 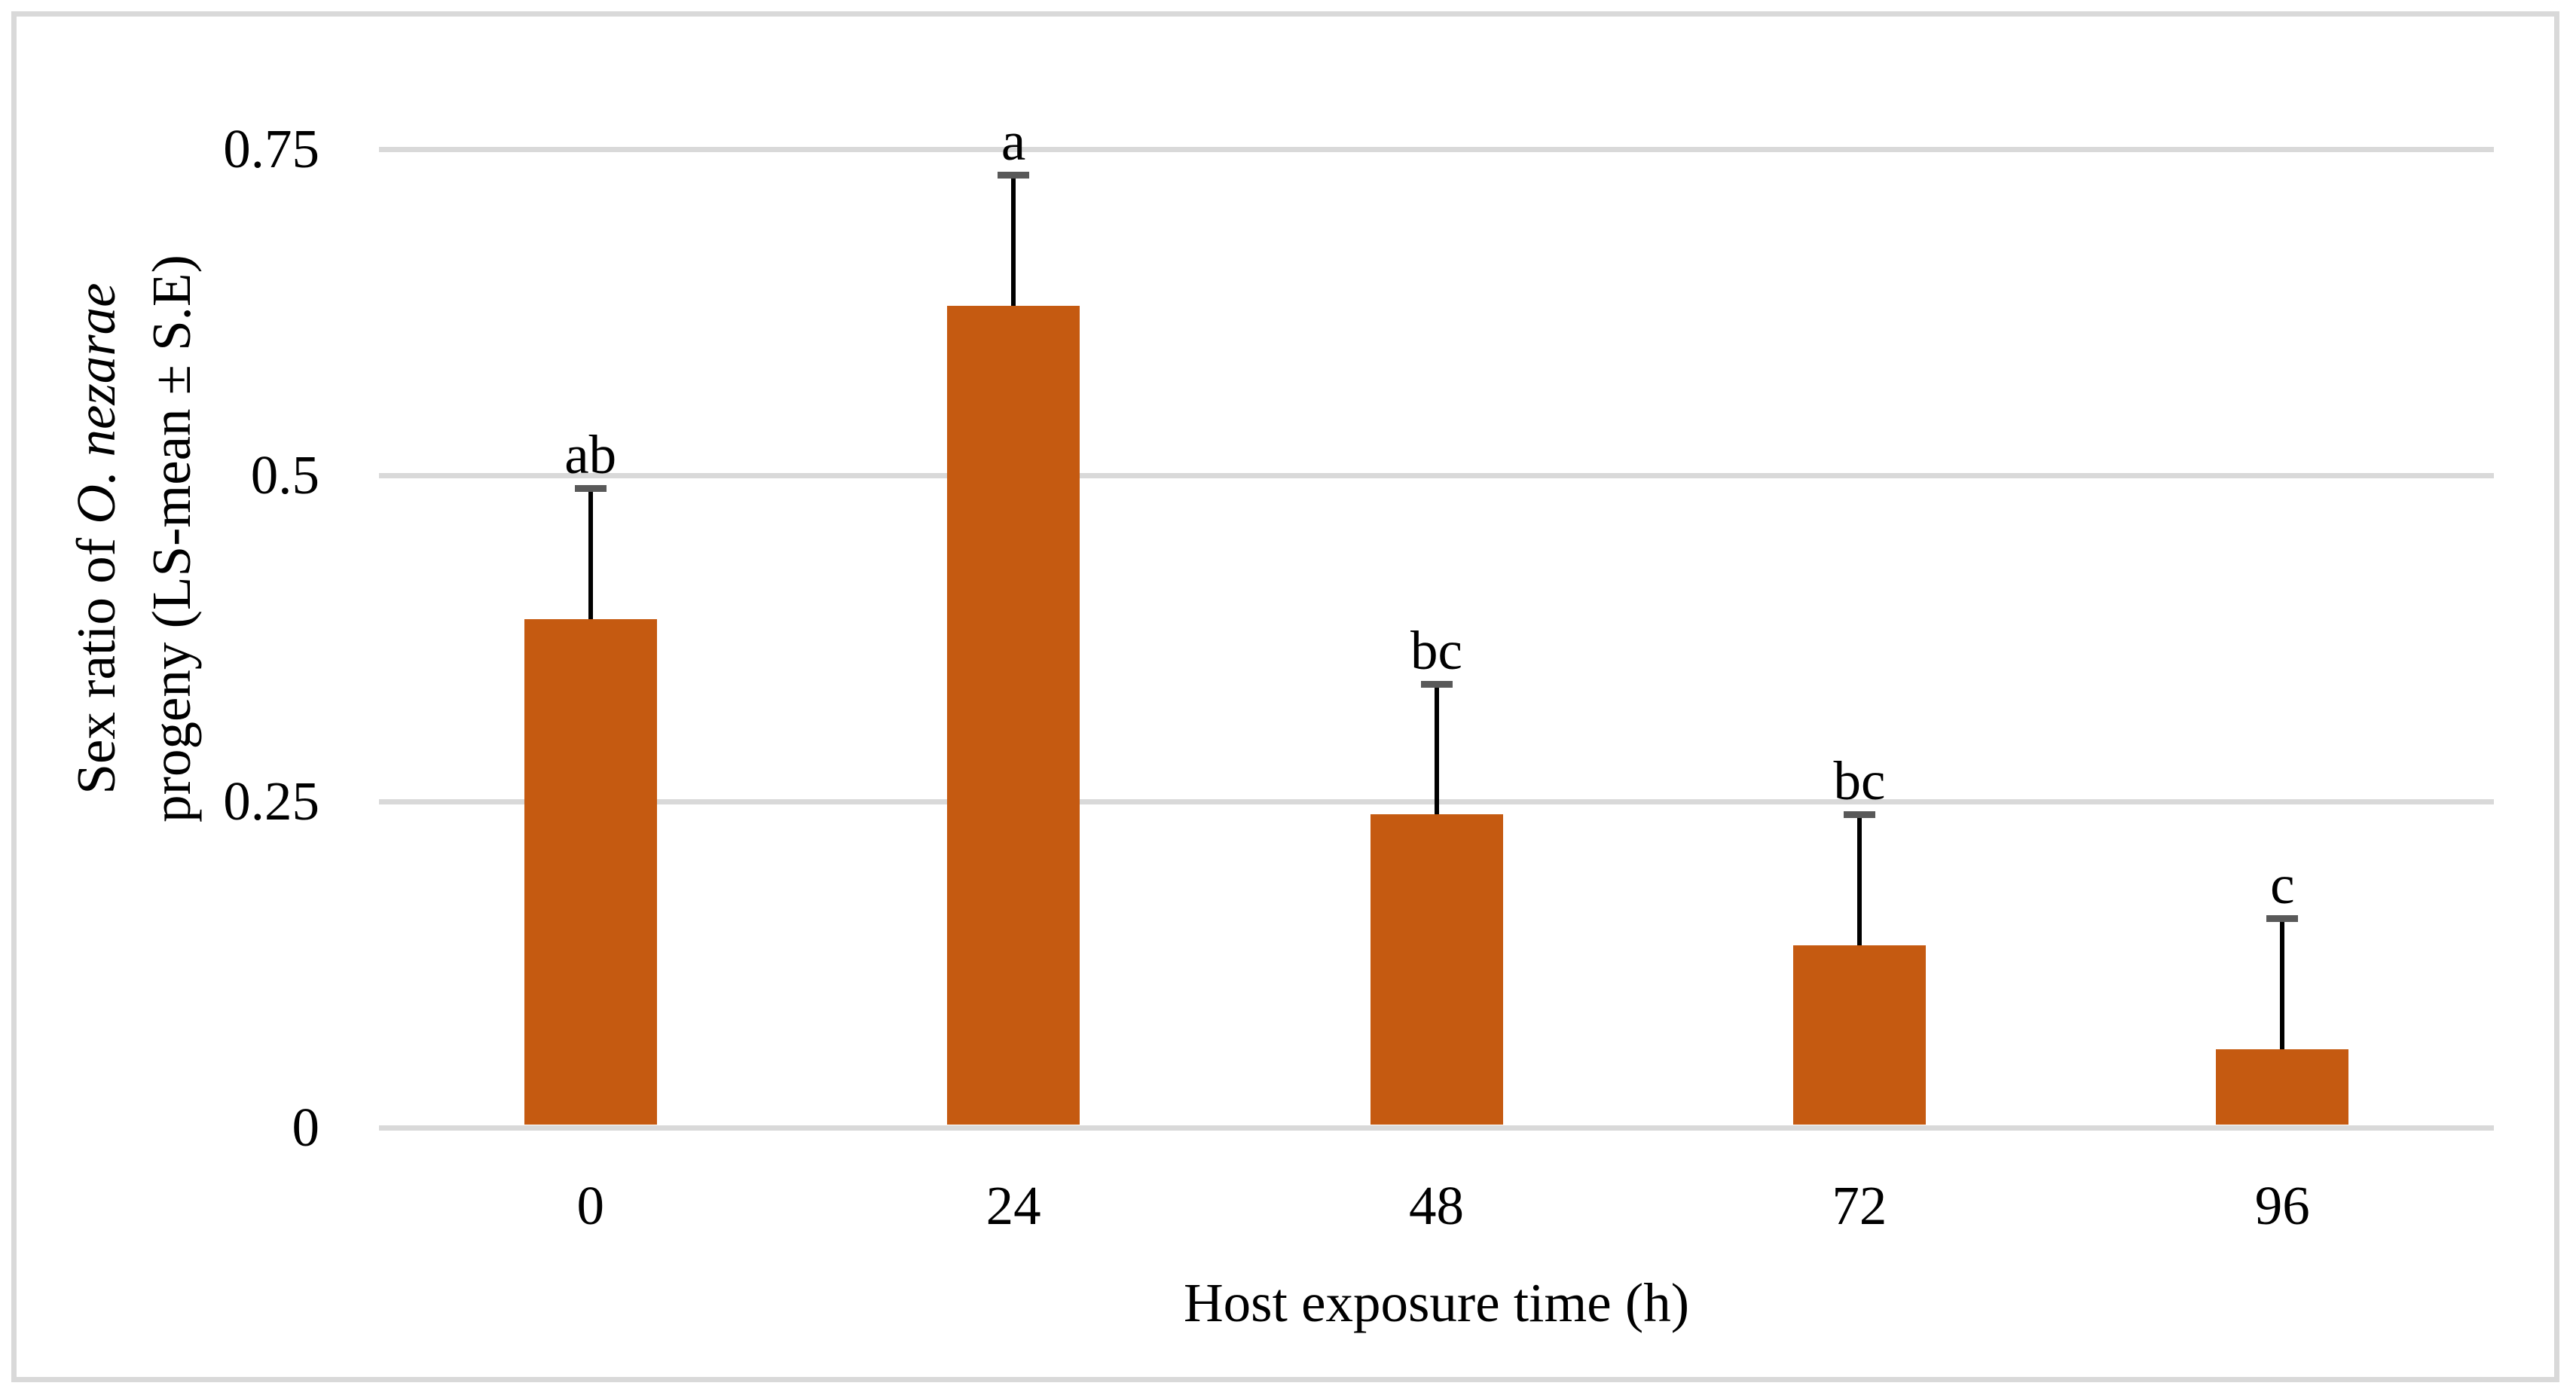 I want to click on x-tick-label: 24, so click(x=1013, y=1206).